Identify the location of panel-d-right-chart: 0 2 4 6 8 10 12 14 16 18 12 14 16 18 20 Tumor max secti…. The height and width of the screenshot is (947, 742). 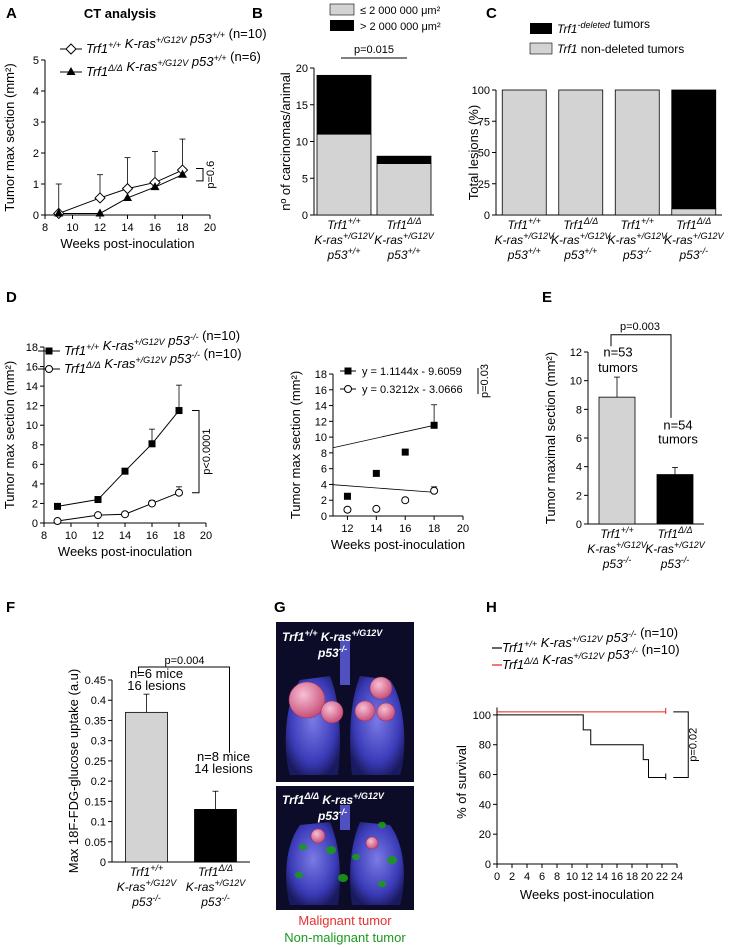
(389, 458).